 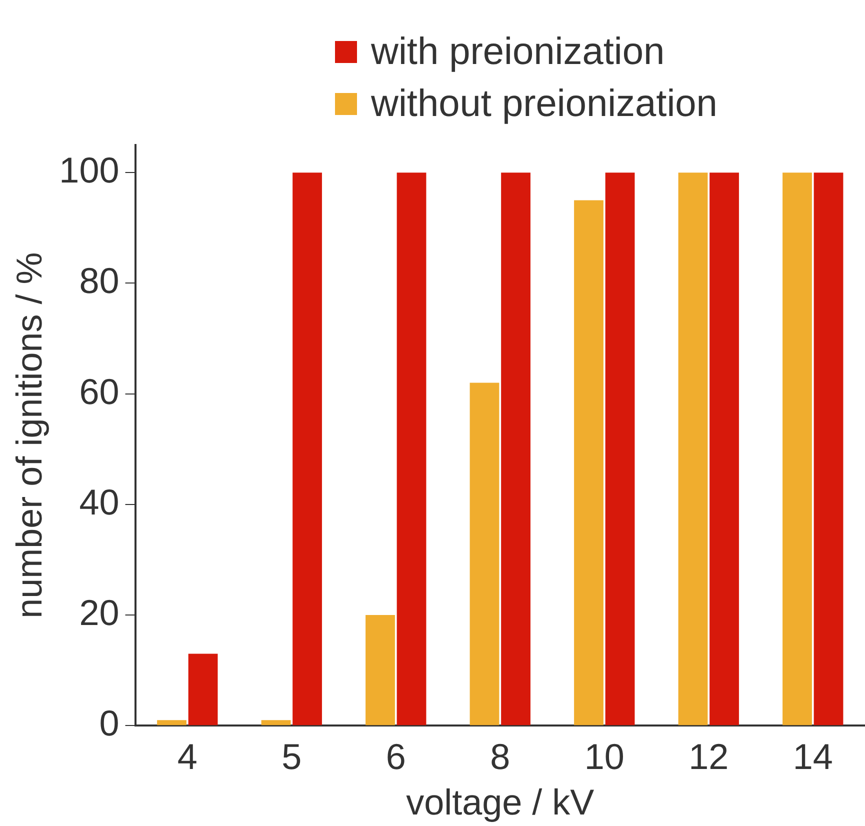 What do you see at coordinates (396, 757) in the screenshot?
I see `x-tick-label: 6` at bounding box center [396, 757].